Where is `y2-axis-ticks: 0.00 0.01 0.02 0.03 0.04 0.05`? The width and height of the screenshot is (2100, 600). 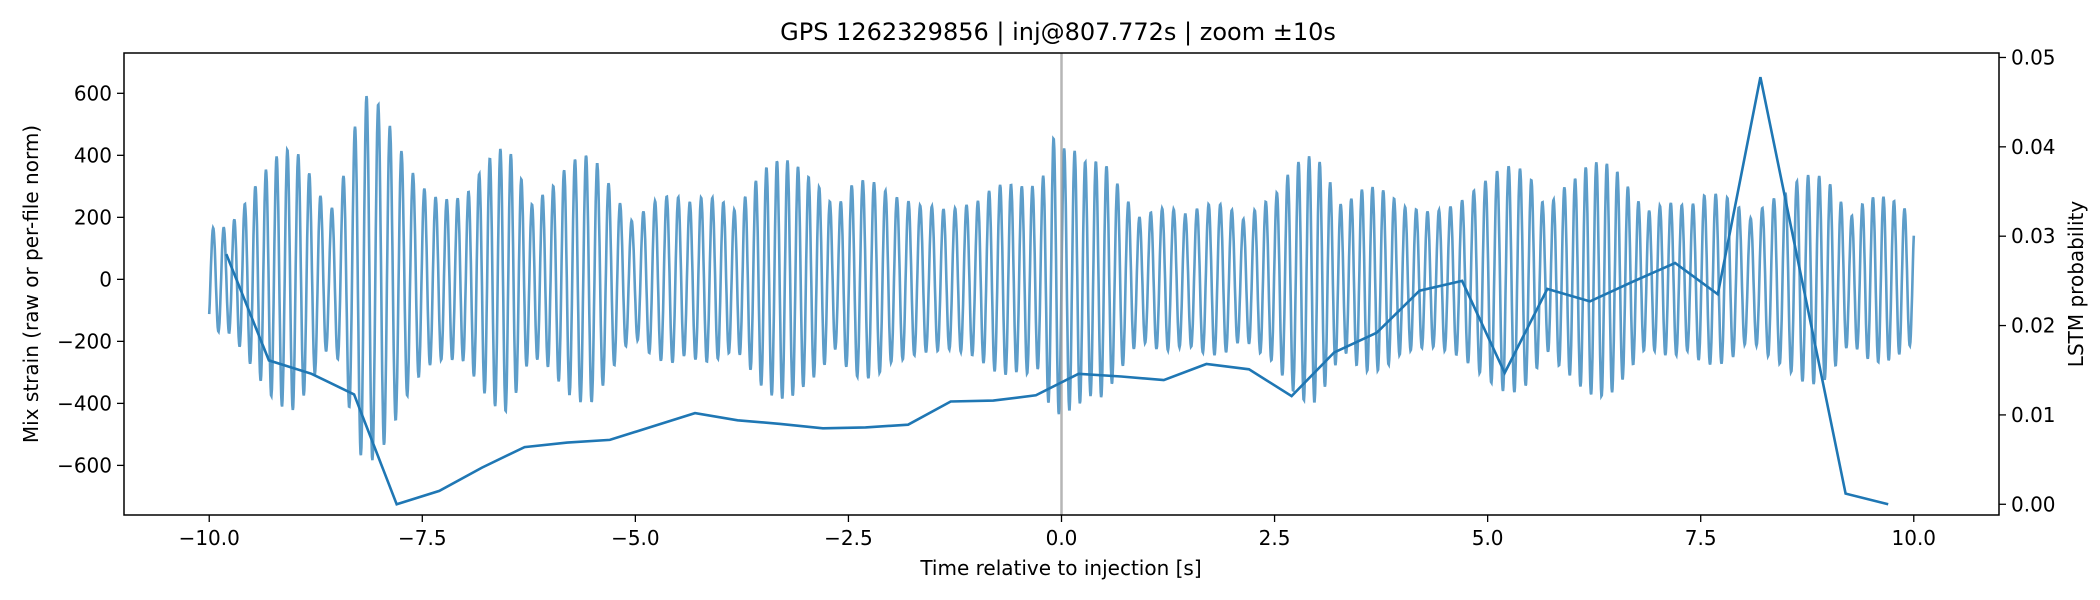
y2-axis-ticks: 0.00 0.01 0.02 0.03 0.04 0.05 is located at coordinates (2027, 280).